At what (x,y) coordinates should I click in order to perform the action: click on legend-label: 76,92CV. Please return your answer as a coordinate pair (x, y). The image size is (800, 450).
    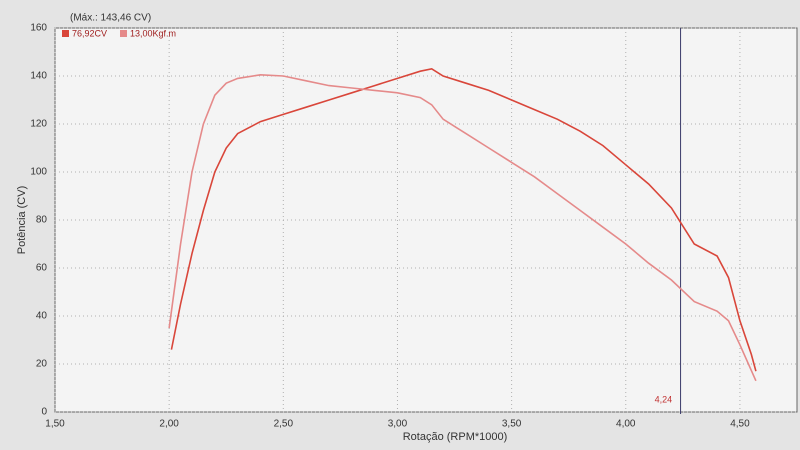
    Looking at the image, I should click on (89, 33).